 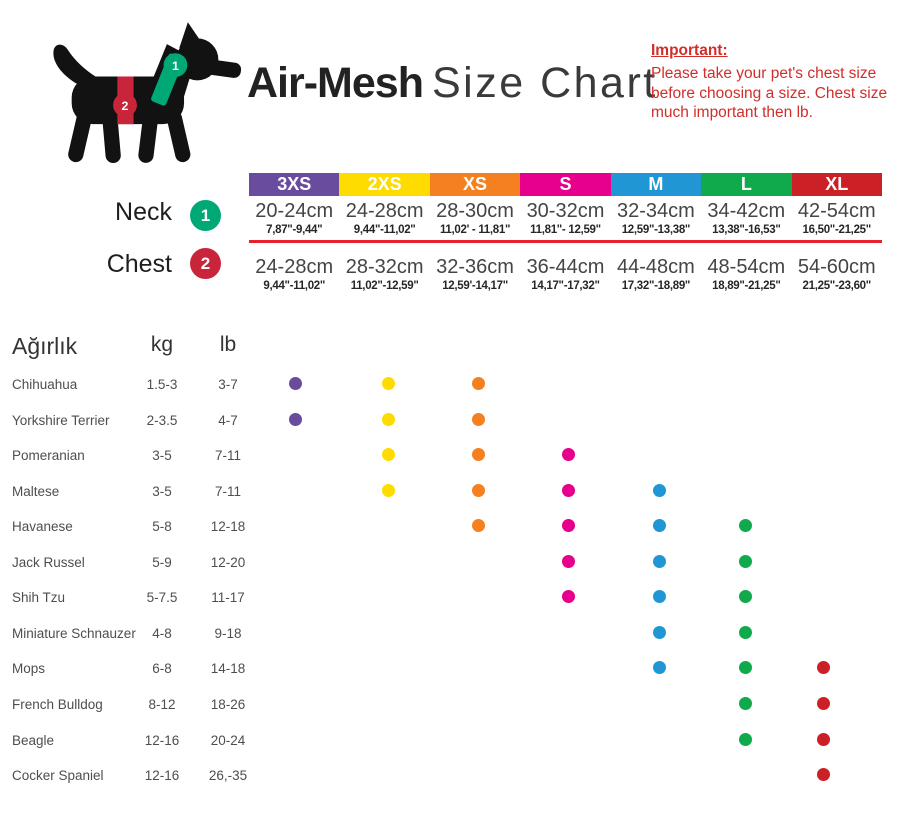 What do you see at coordinates (48, 562) in the screenshot?
I see `breed-name: Jack Russel` at bounding box center [48, 562].